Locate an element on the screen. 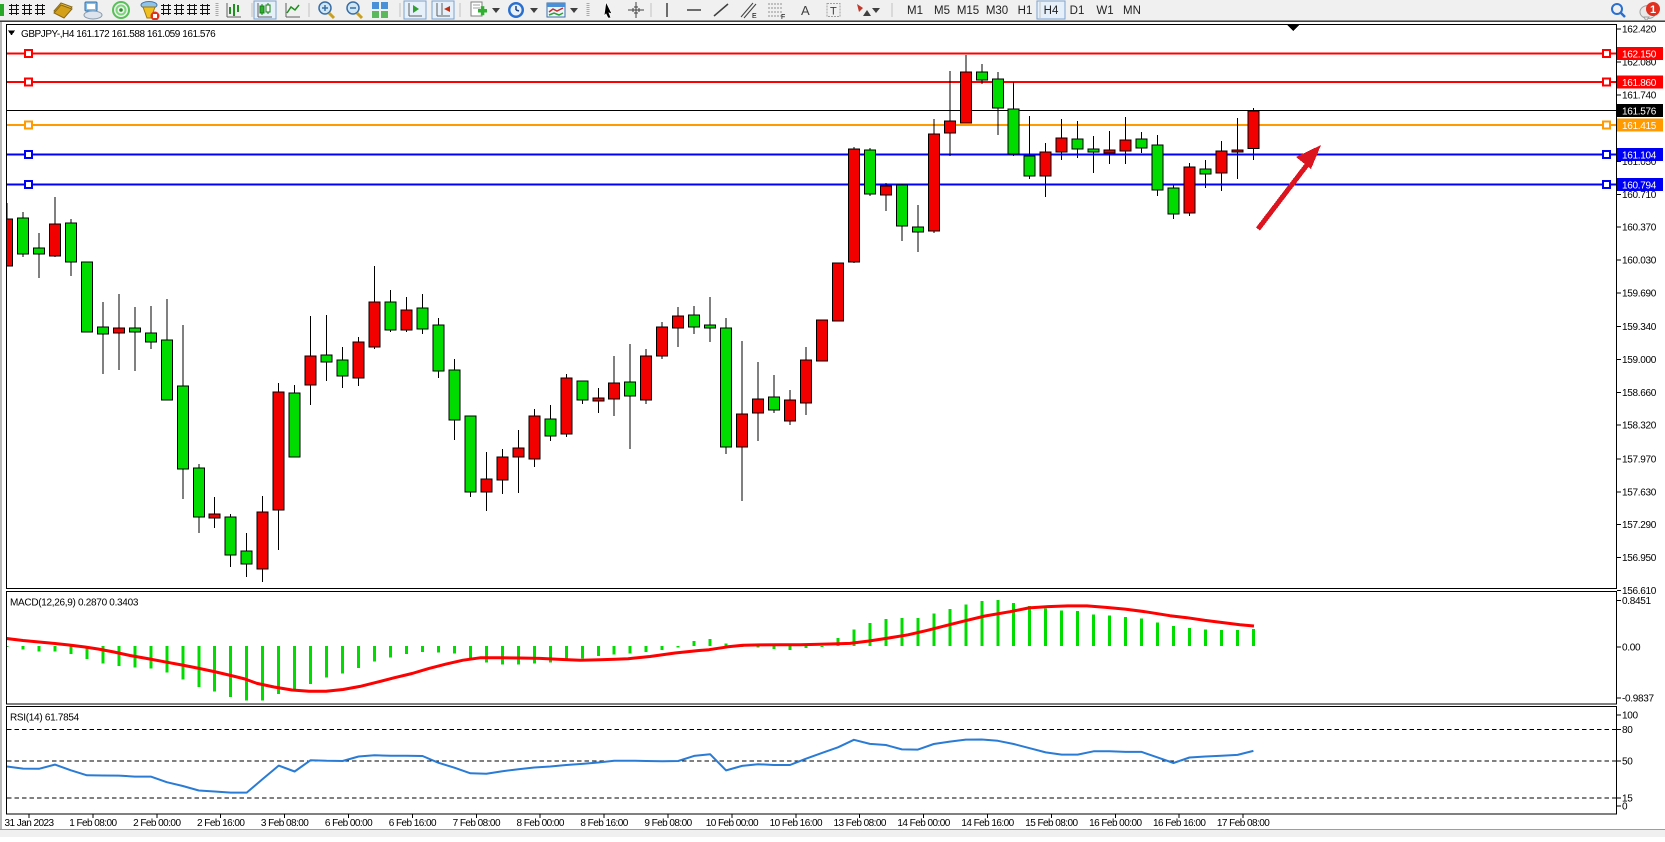 The height and width of the screenshot is (842, 1665). svg-text: M30 is located at coordinates (997, 11).